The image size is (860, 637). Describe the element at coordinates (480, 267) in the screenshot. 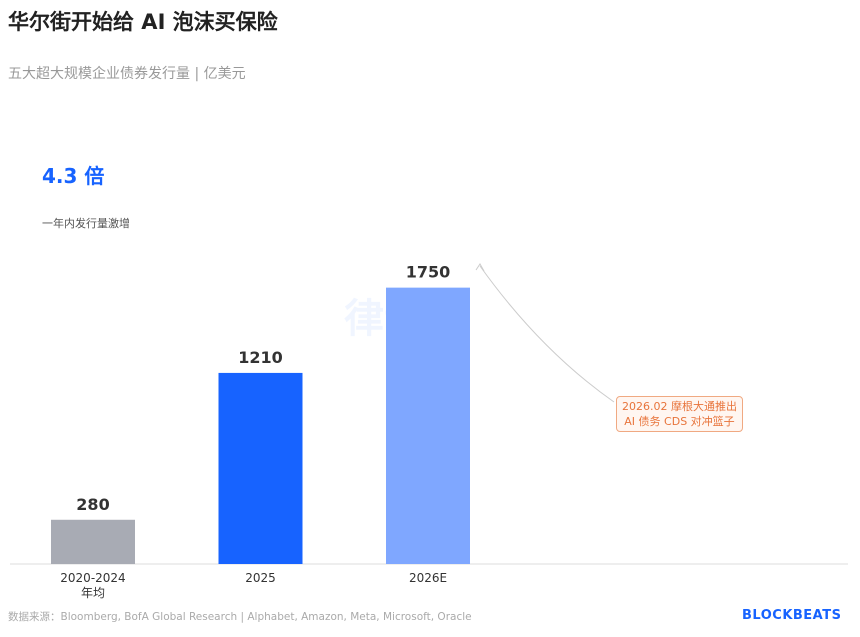

I see `annotation-arrowhead` at that location.